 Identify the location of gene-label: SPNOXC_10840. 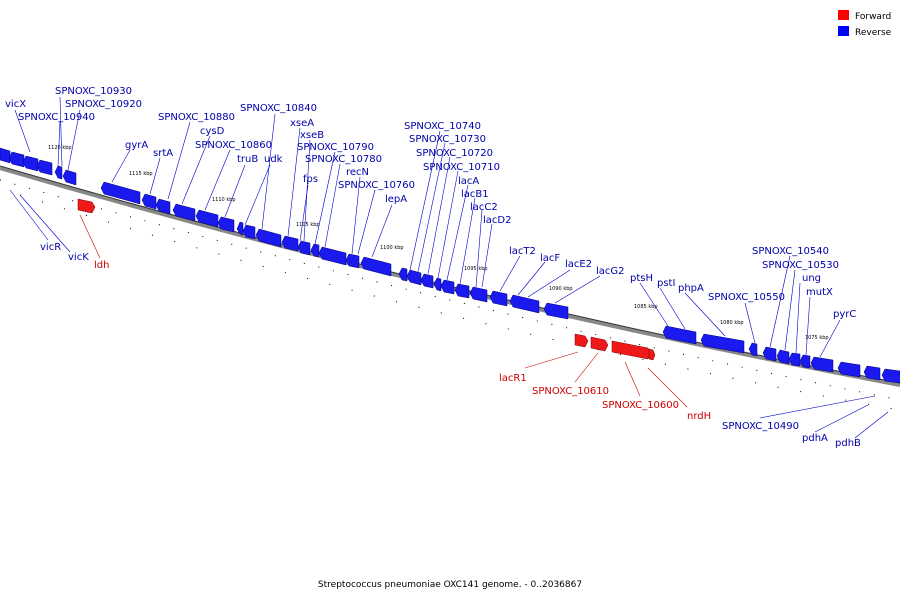
(278, 108).